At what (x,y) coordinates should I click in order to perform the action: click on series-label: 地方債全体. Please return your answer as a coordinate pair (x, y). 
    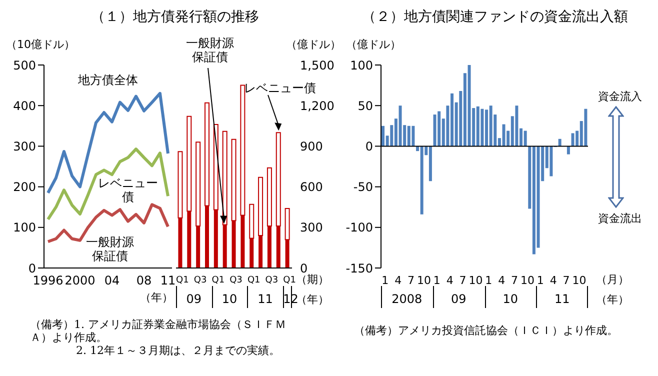
    Looking at the image, I should click on (108, 80).